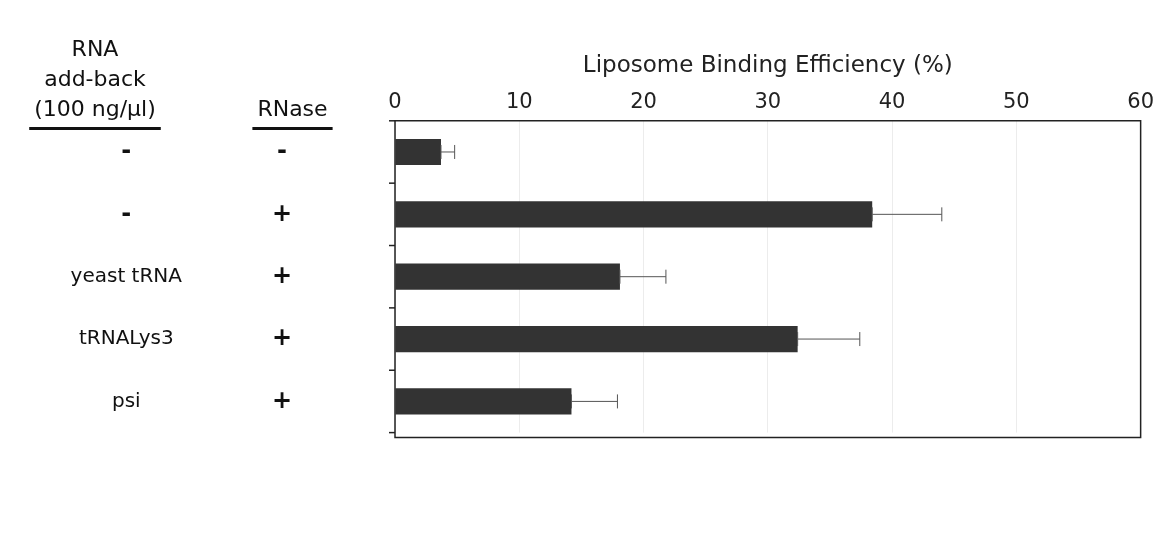 The image size is (1160, 542). Describe the element at coordinates (1016, 100) in the screenshot. I see `x-tick-label: 50` at that location.